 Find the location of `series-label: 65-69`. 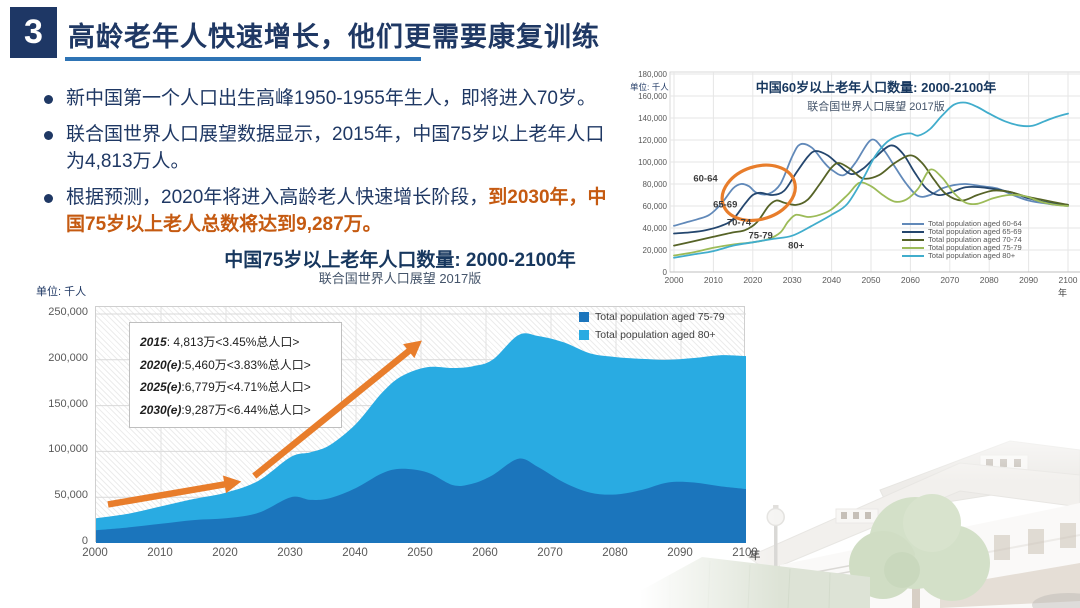

series-label: 65-69 is located at coordinates (725, 205).